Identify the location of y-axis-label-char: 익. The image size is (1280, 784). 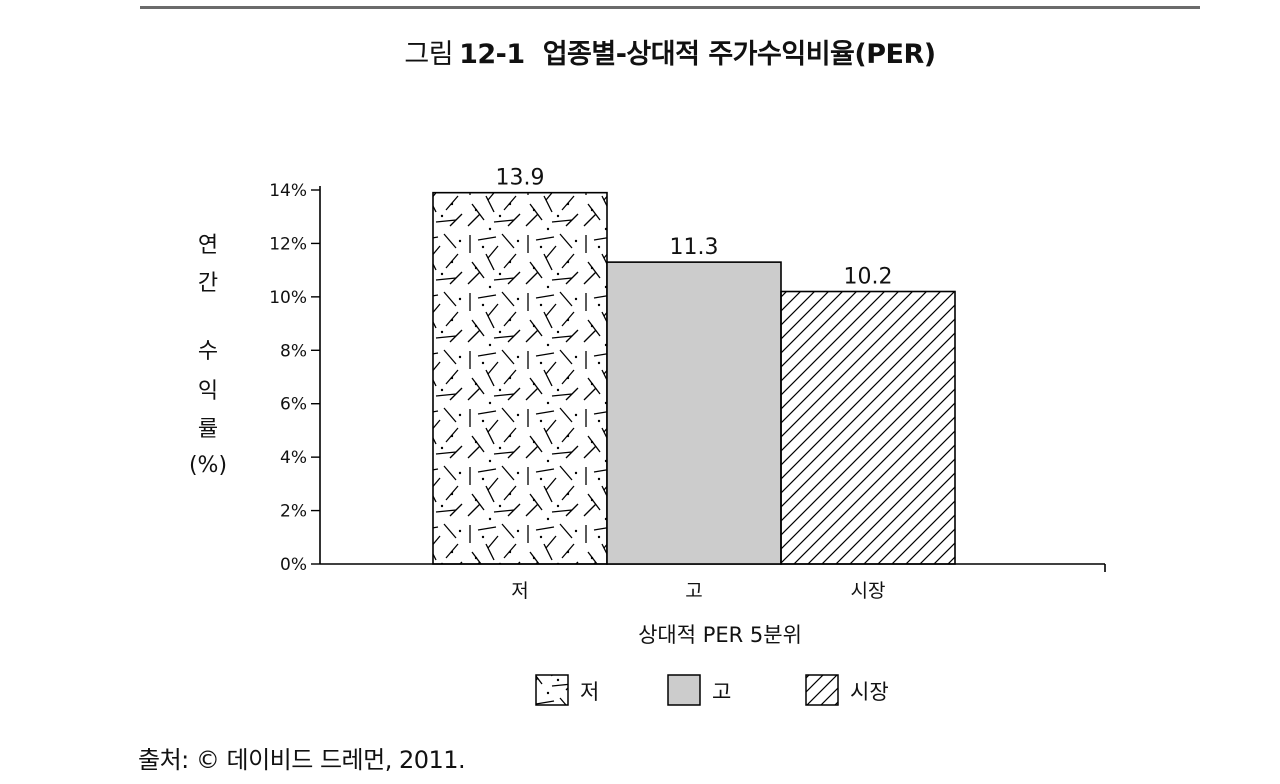
(208, 391).